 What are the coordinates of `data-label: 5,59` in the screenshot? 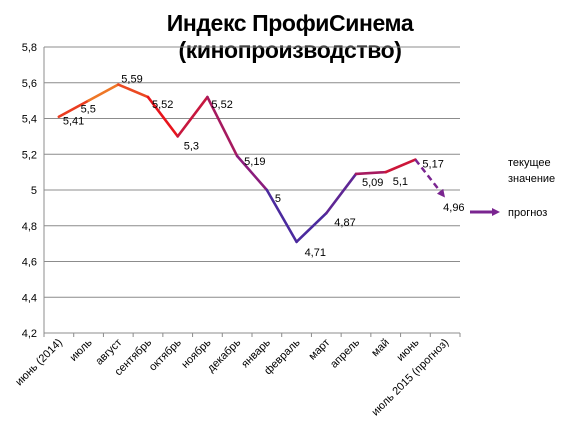 It's located at (131, 80).